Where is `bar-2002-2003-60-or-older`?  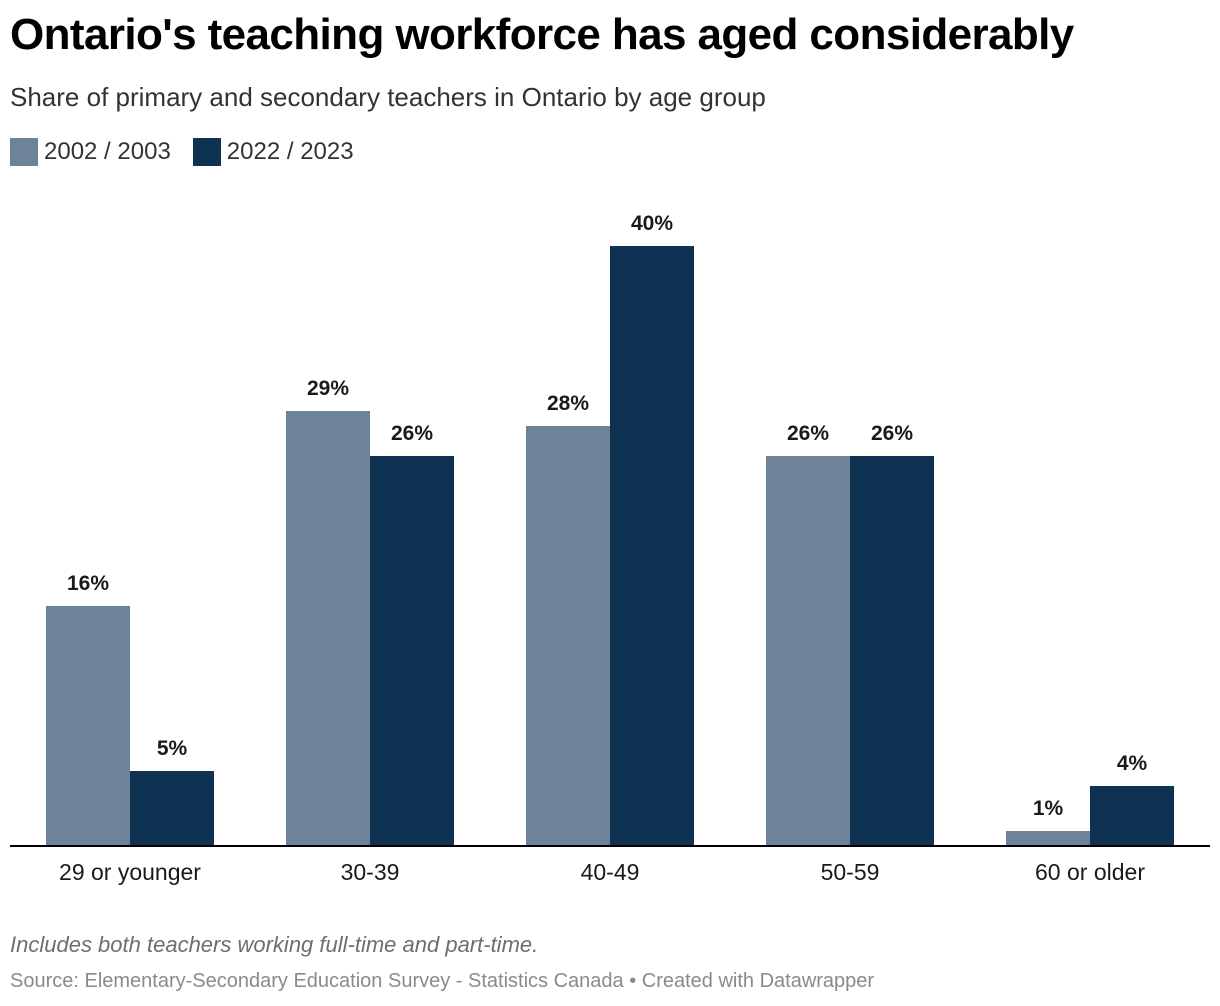 bar-2002-2003-60-or-older is located at coordinates (1048, 838).